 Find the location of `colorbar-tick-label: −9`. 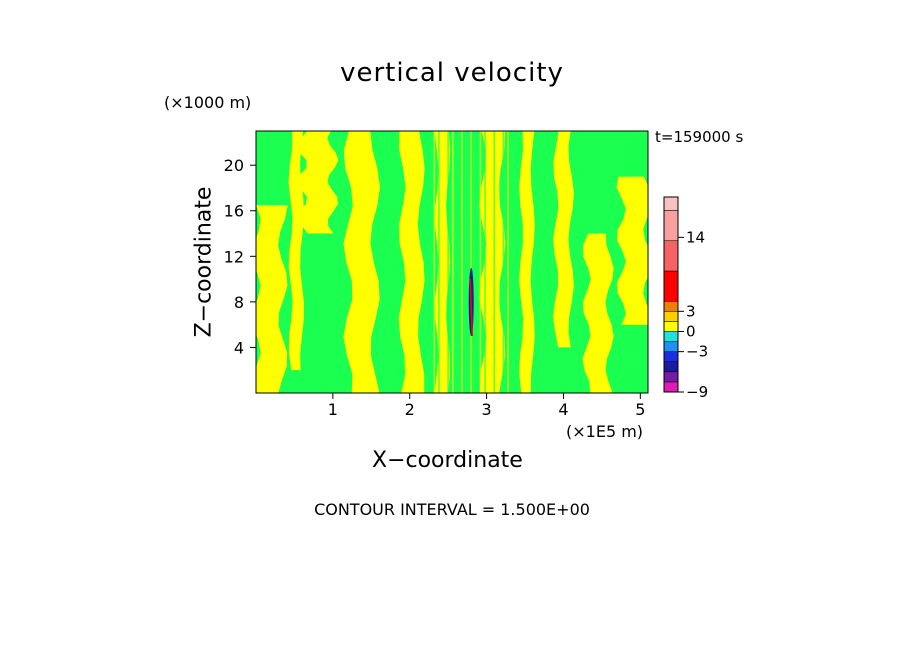

colorbar-tick-label: −9 is located at coordinates (697, 392).